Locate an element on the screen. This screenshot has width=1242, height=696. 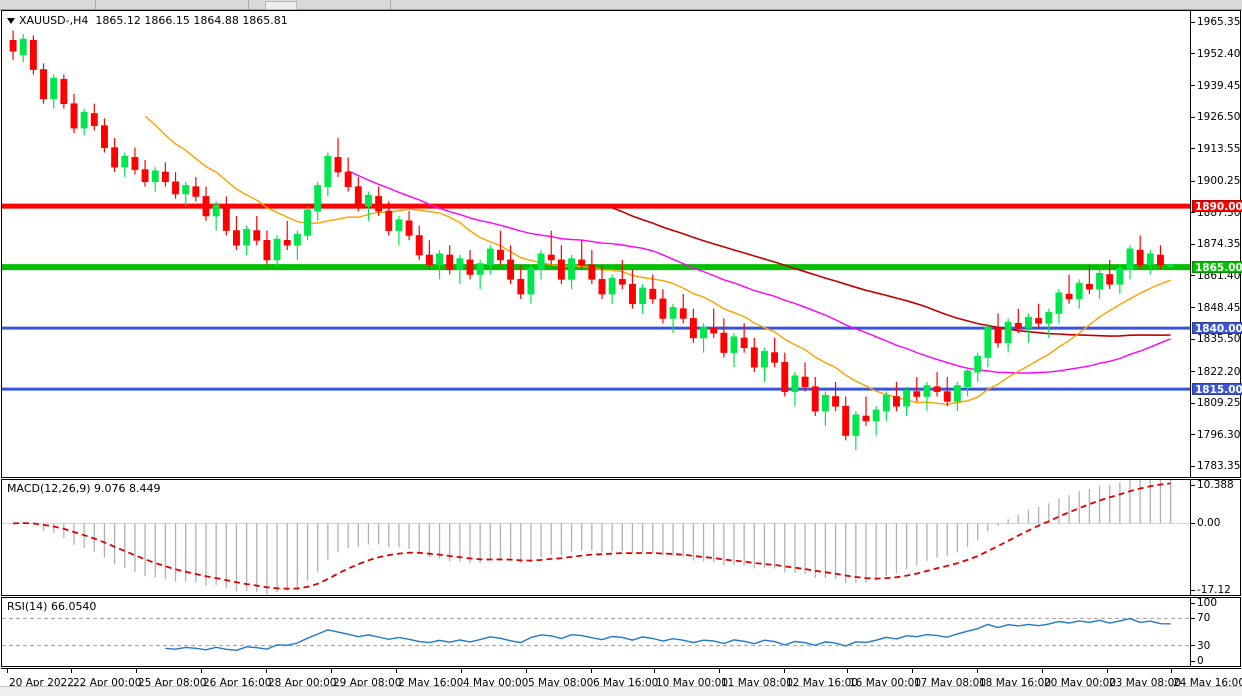
price-axis-tick: 1900.25 is located at coordinates (1215, 181).